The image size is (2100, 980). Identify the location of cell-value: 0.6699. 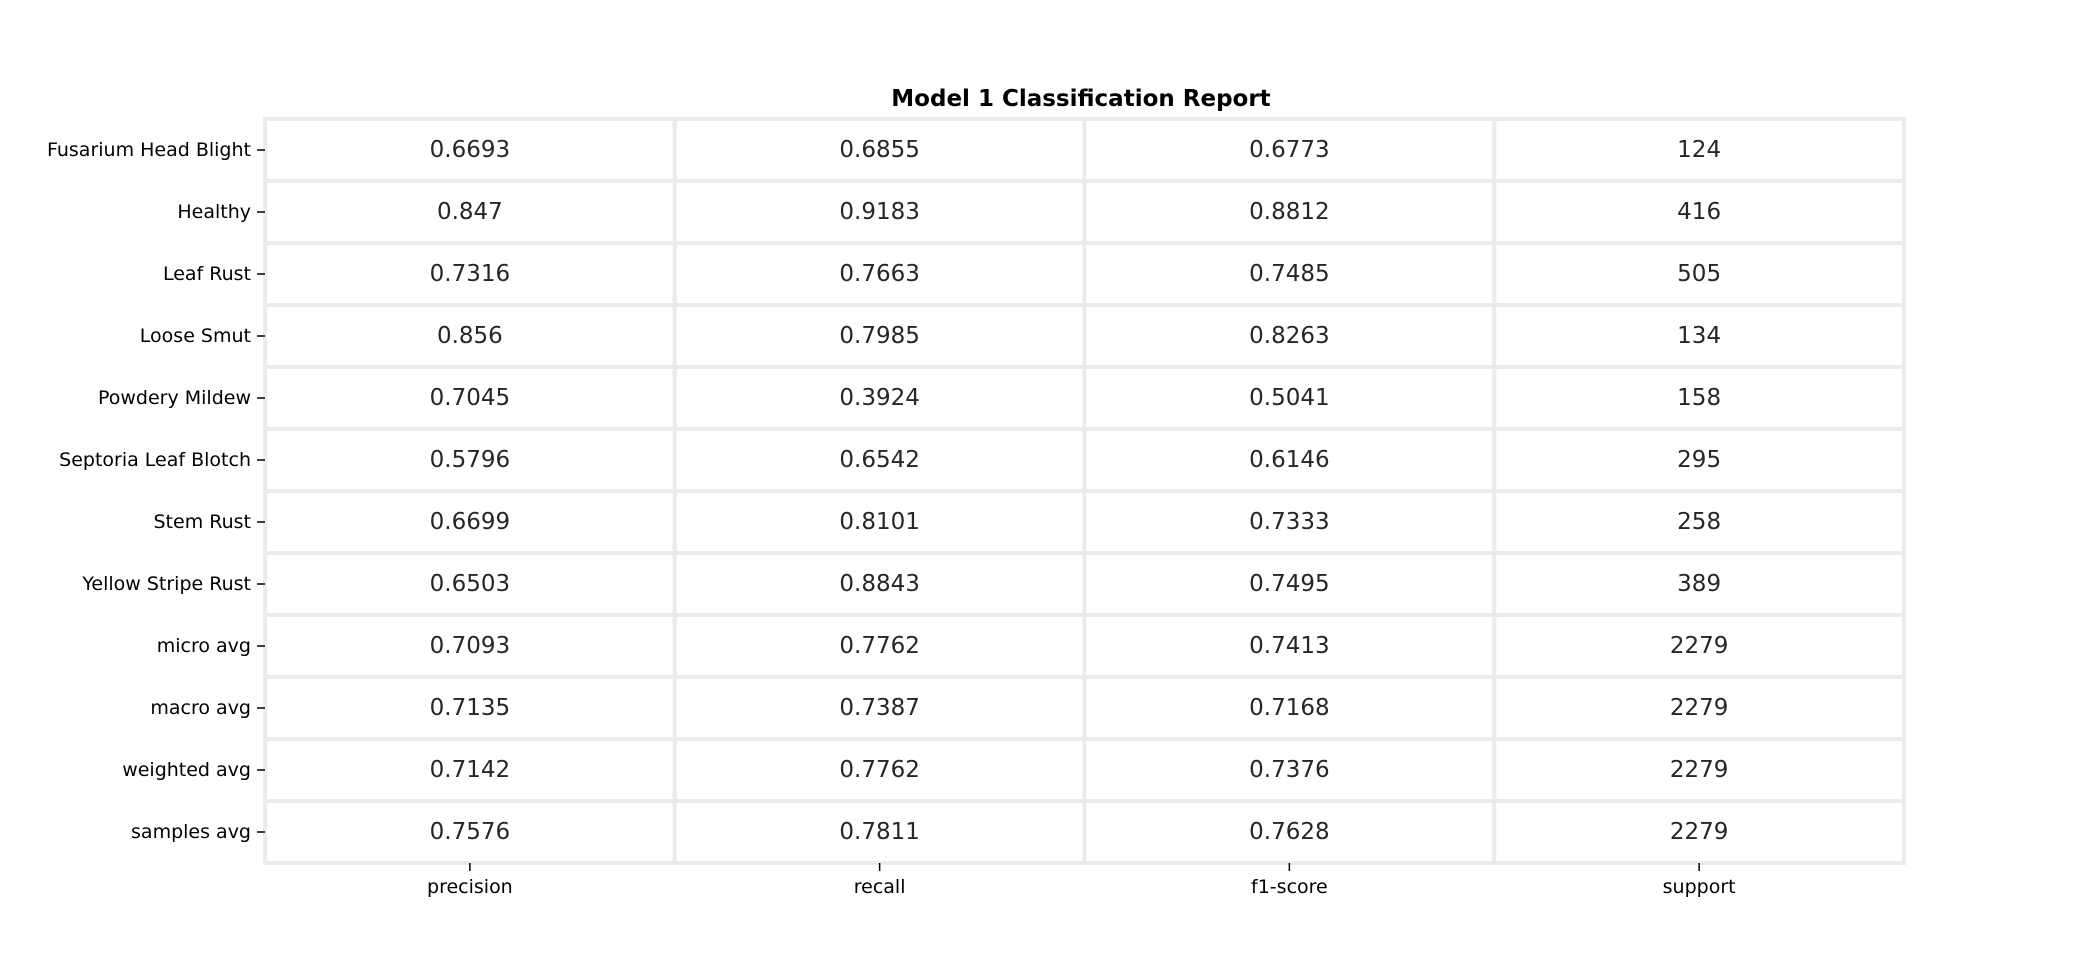
(470, 522).